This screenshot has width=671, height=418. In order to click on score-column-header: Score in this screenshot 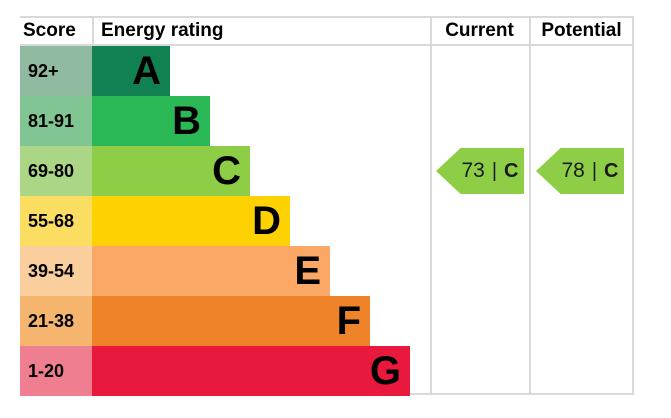, I will do `click(49, 30)`.